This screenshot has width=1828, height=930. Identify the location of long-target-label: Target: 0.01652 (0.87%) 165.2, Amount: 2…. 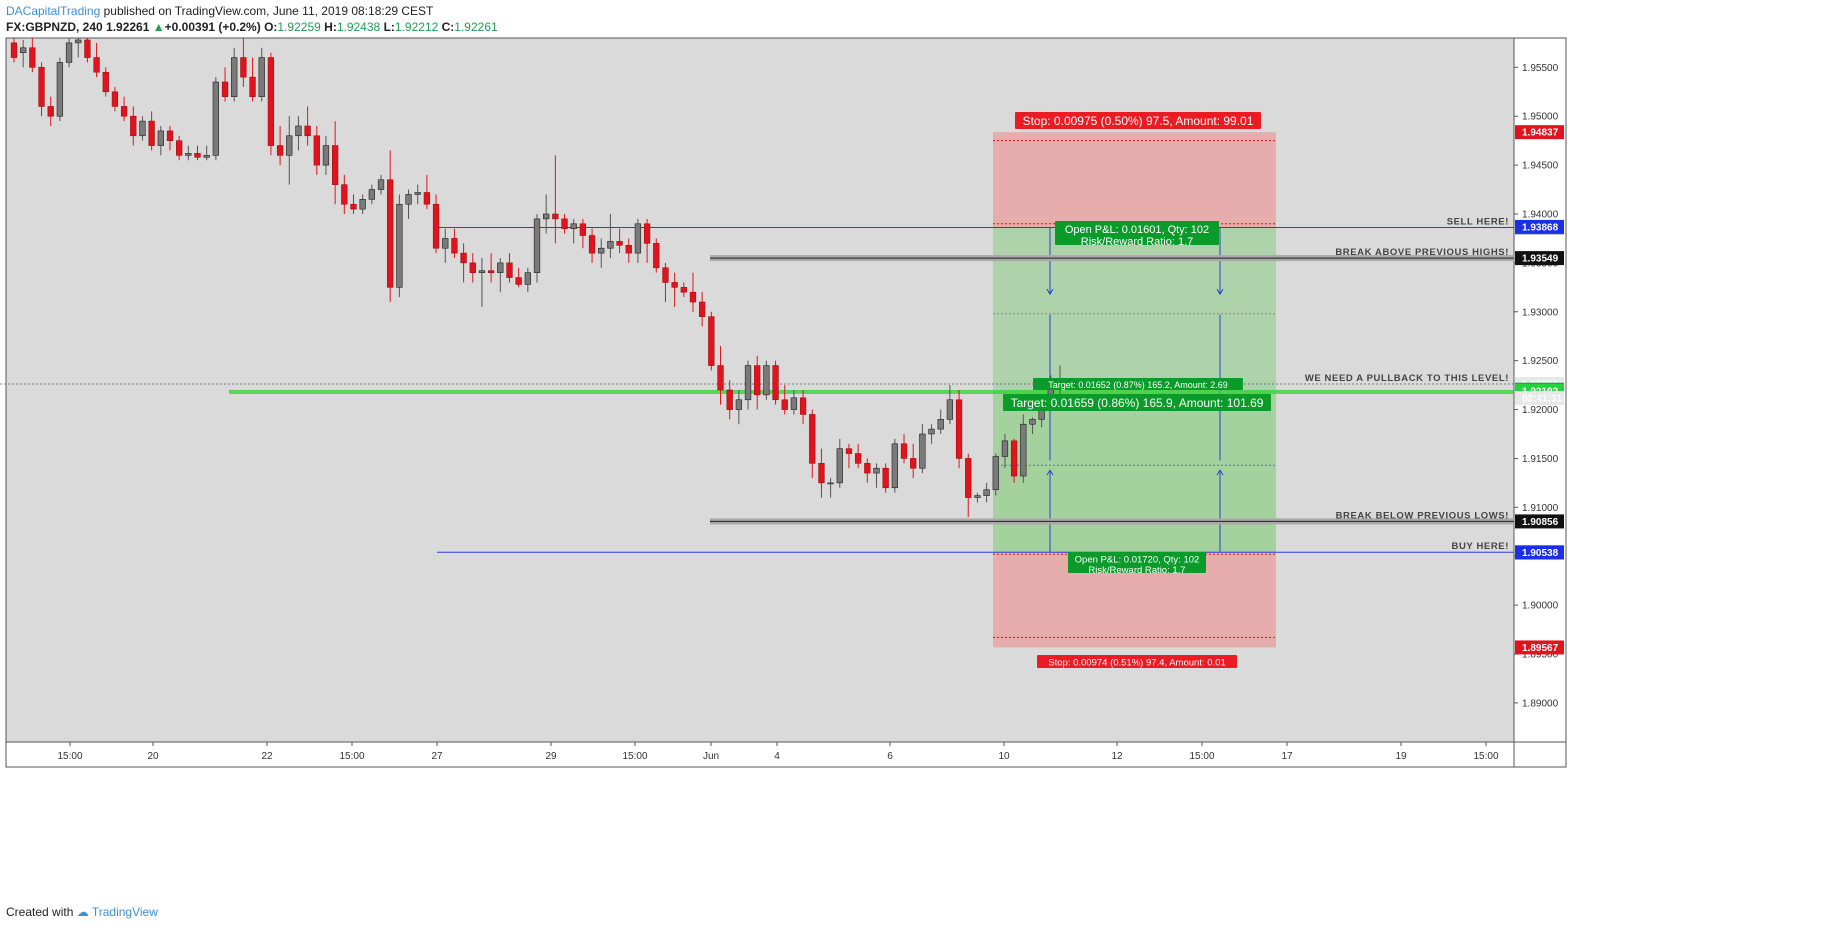
(1138, 384).